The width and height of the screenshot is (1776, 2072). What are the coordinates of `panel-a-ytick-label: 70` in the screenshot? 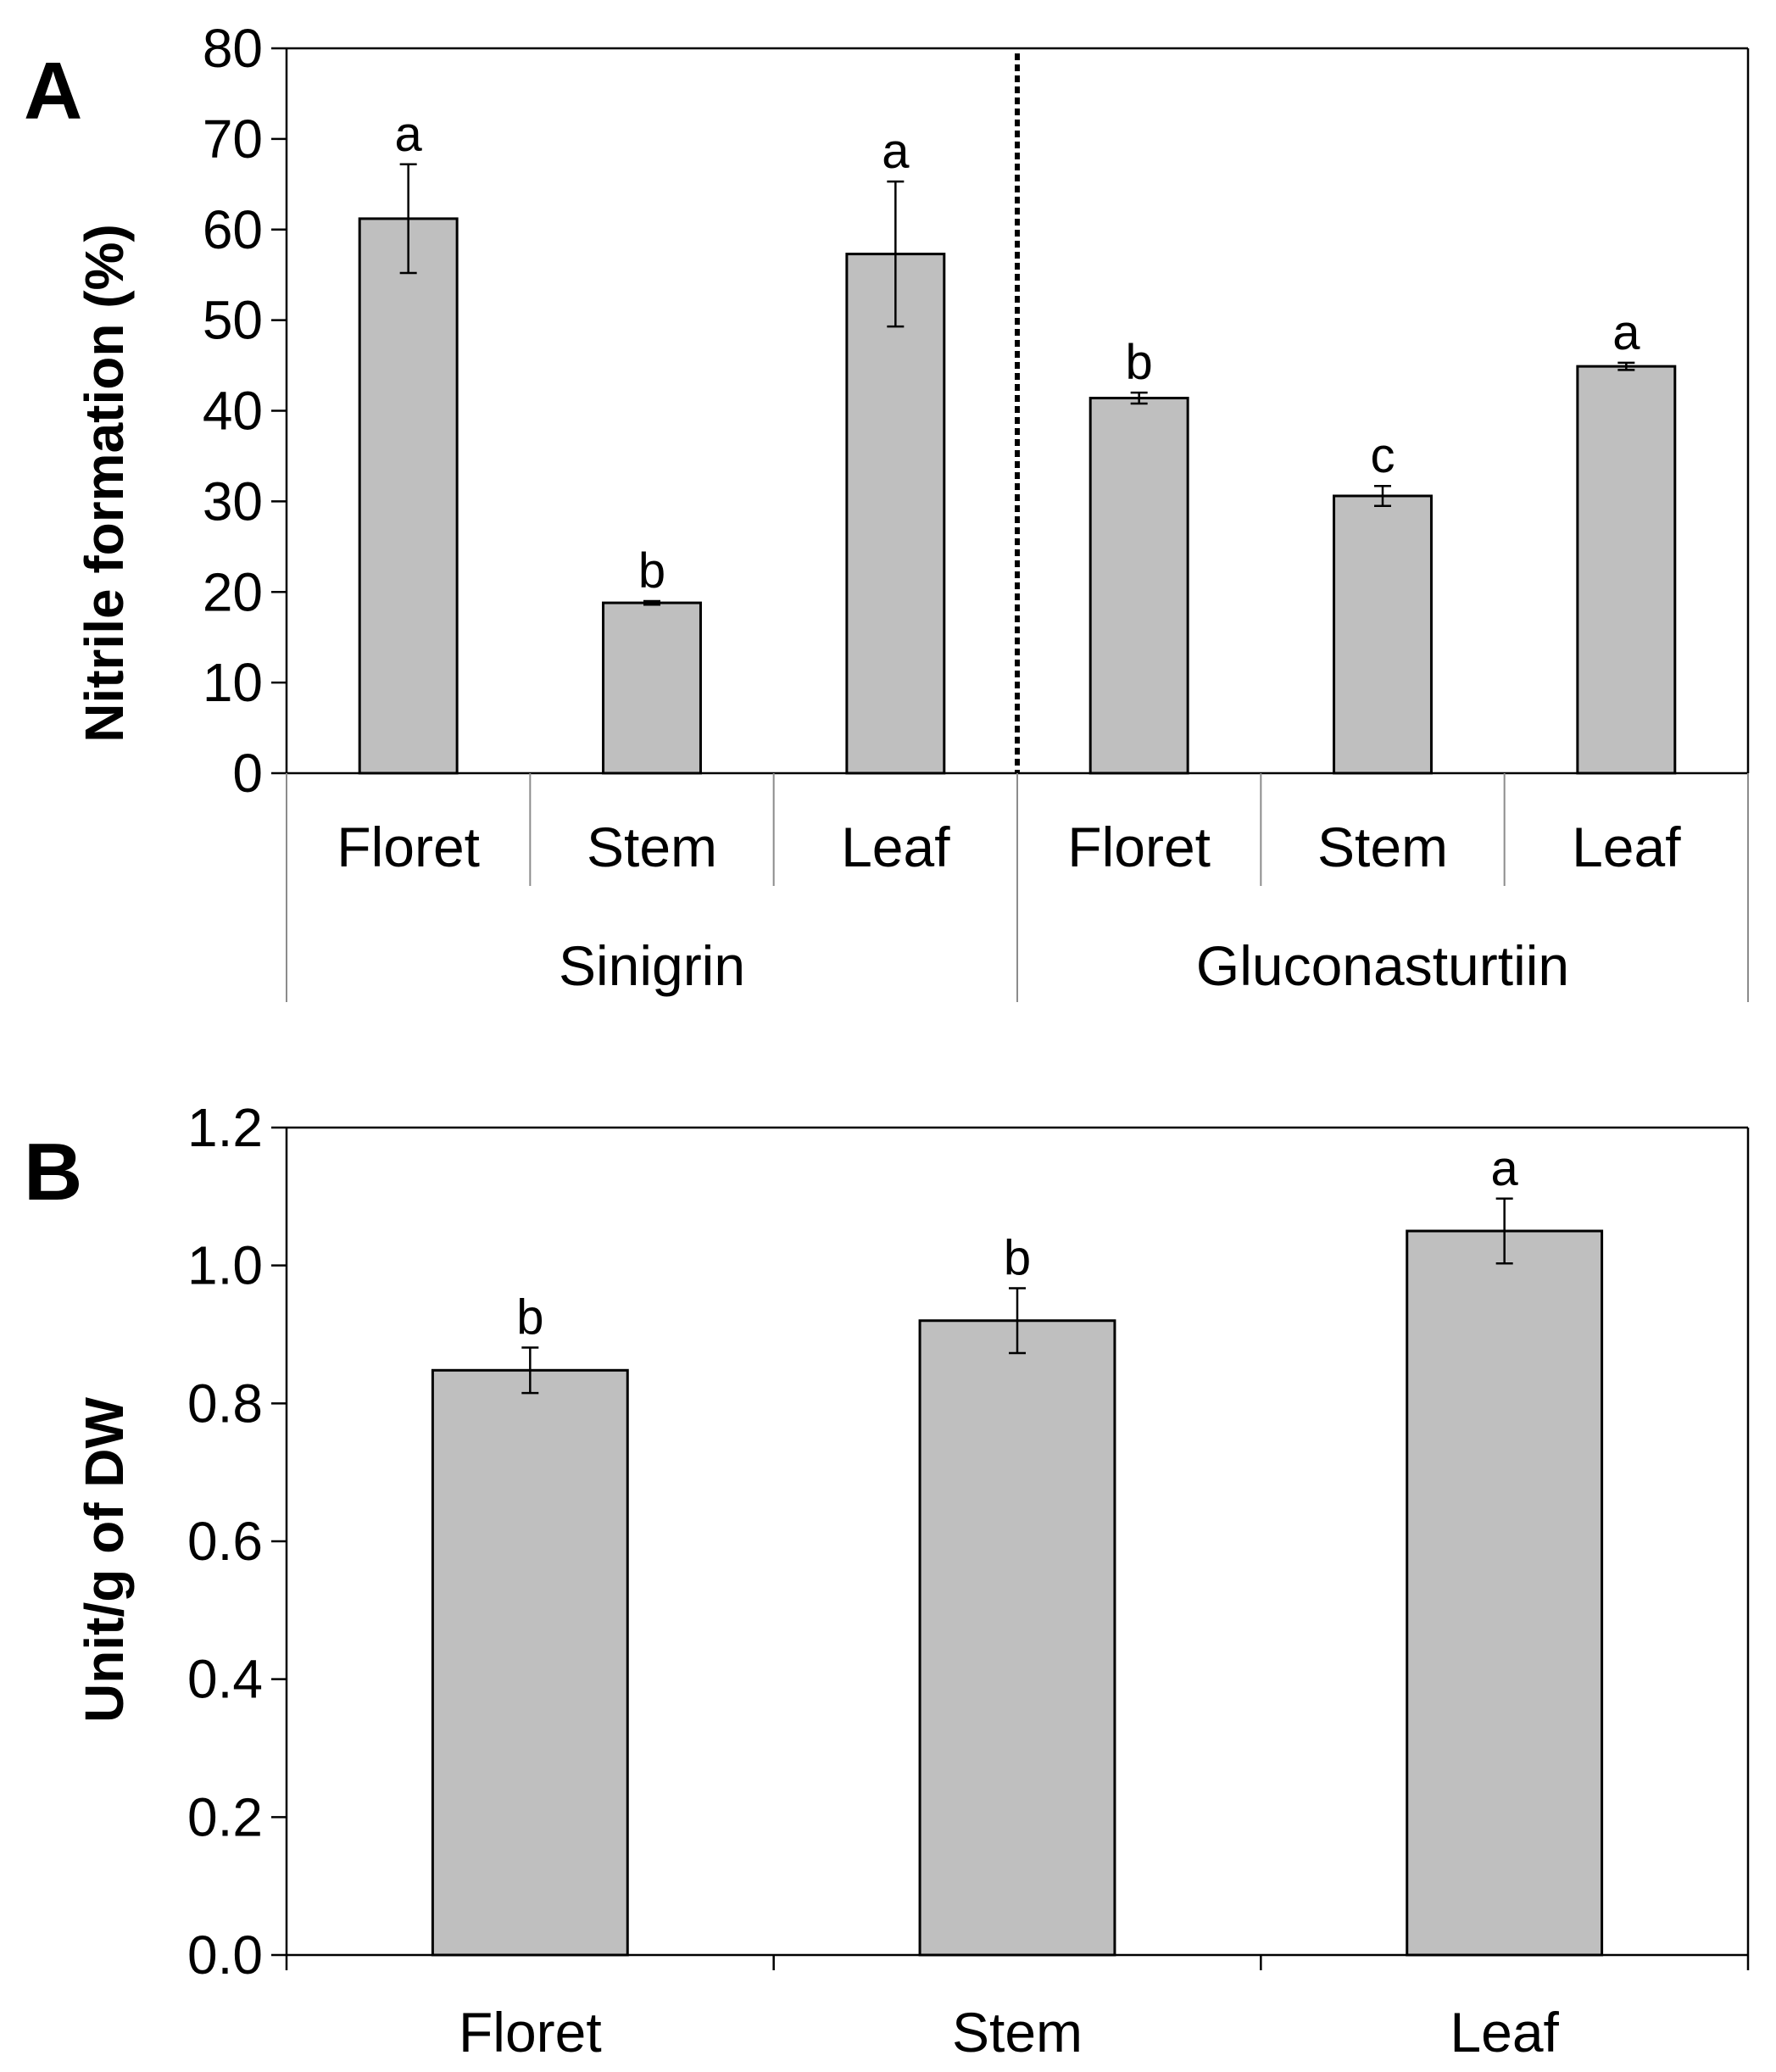 It's located at (233, 139).